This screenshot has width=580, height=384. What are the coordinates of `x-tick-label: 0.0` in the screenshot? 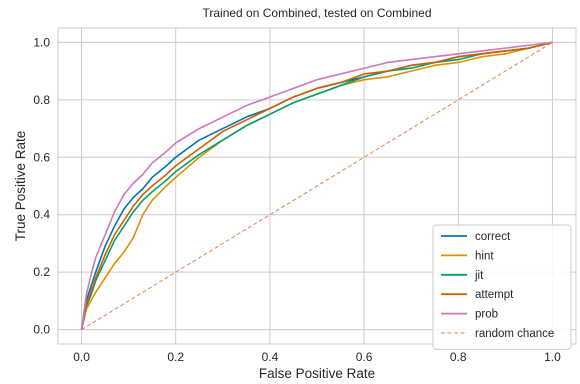 It's located at (81, 357).